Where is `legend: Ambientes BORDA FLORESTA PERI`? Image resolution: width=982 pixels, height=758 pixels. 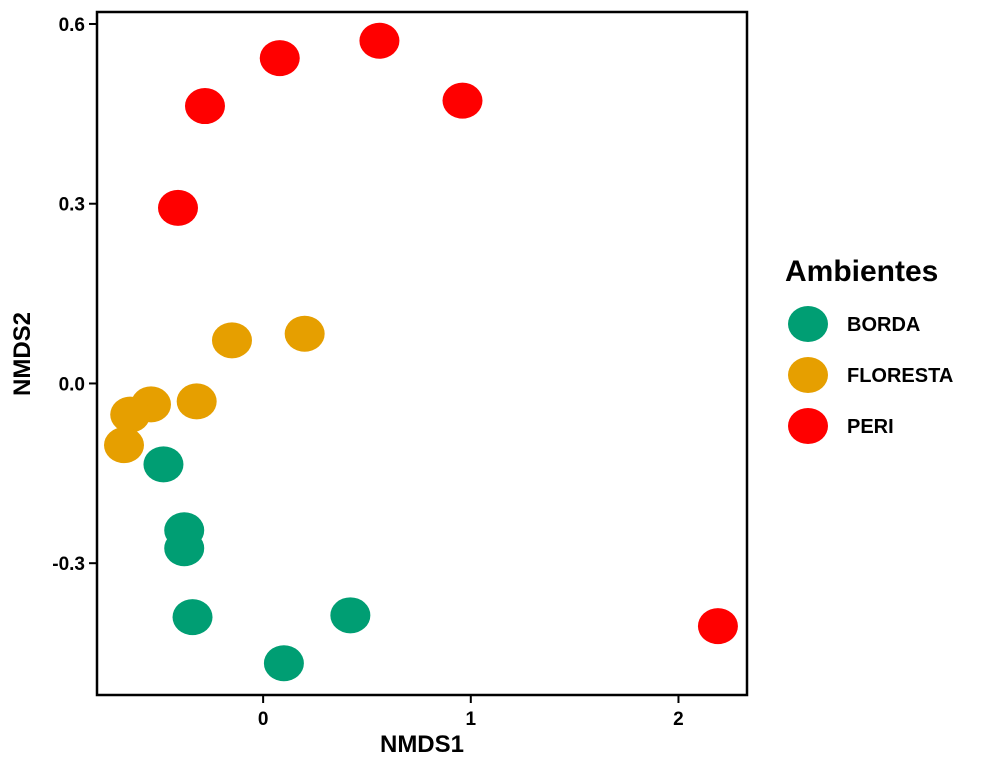
legend: Ambientes BORDA FLORESTA PERI is located at coordinates (869, 349).